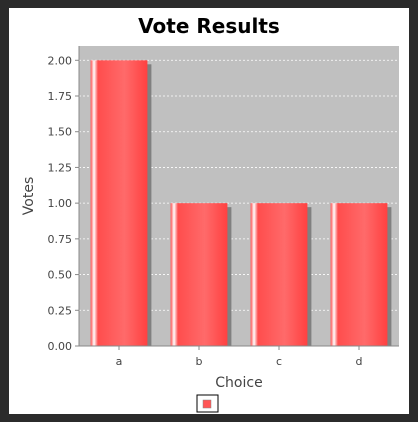 Image resolution: width=418 pixels, height=422 pixels. I want to click on chart-title: Vote Results, so click(209, 26).